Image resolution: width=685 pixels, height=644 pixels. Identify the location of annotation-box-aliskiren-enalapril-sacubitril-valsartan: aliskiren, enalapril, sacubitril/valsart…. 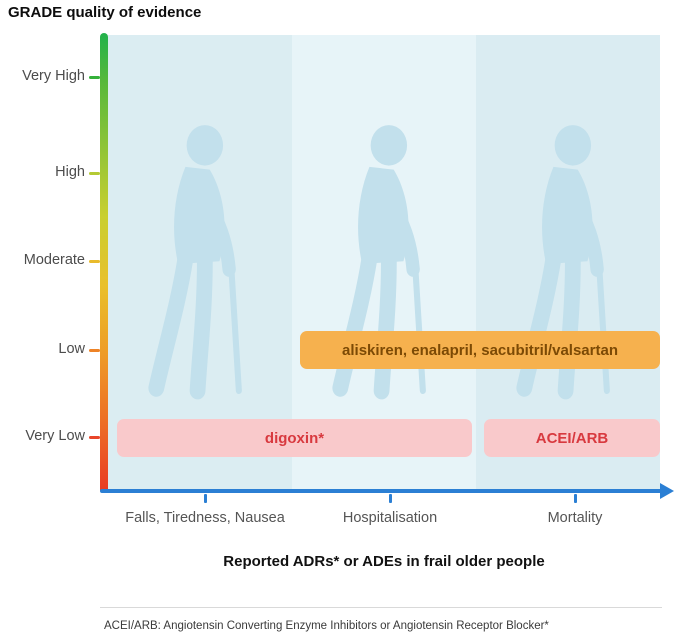
(480, 350).